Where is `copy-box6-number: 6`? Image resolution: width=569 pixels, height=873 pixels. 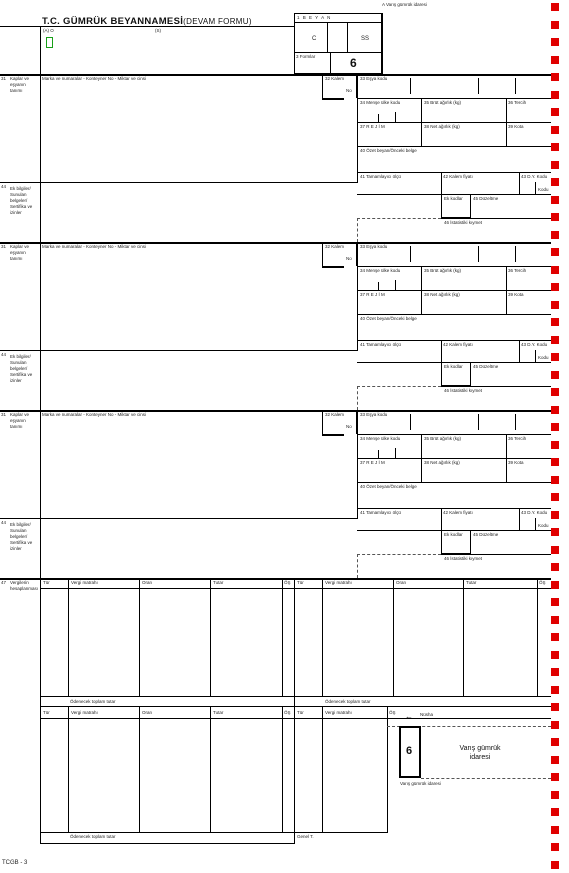 copy-box6-number: 6 is located at coordinates (409, 751).